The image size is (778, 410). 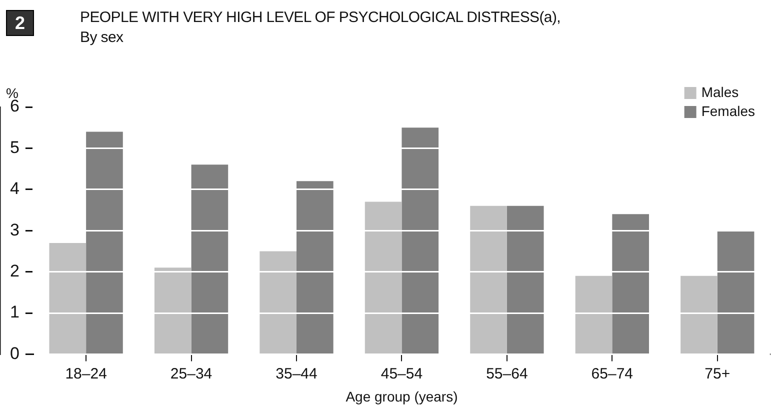 I want to click on legend-label: Females, so click(x=728, y=110).